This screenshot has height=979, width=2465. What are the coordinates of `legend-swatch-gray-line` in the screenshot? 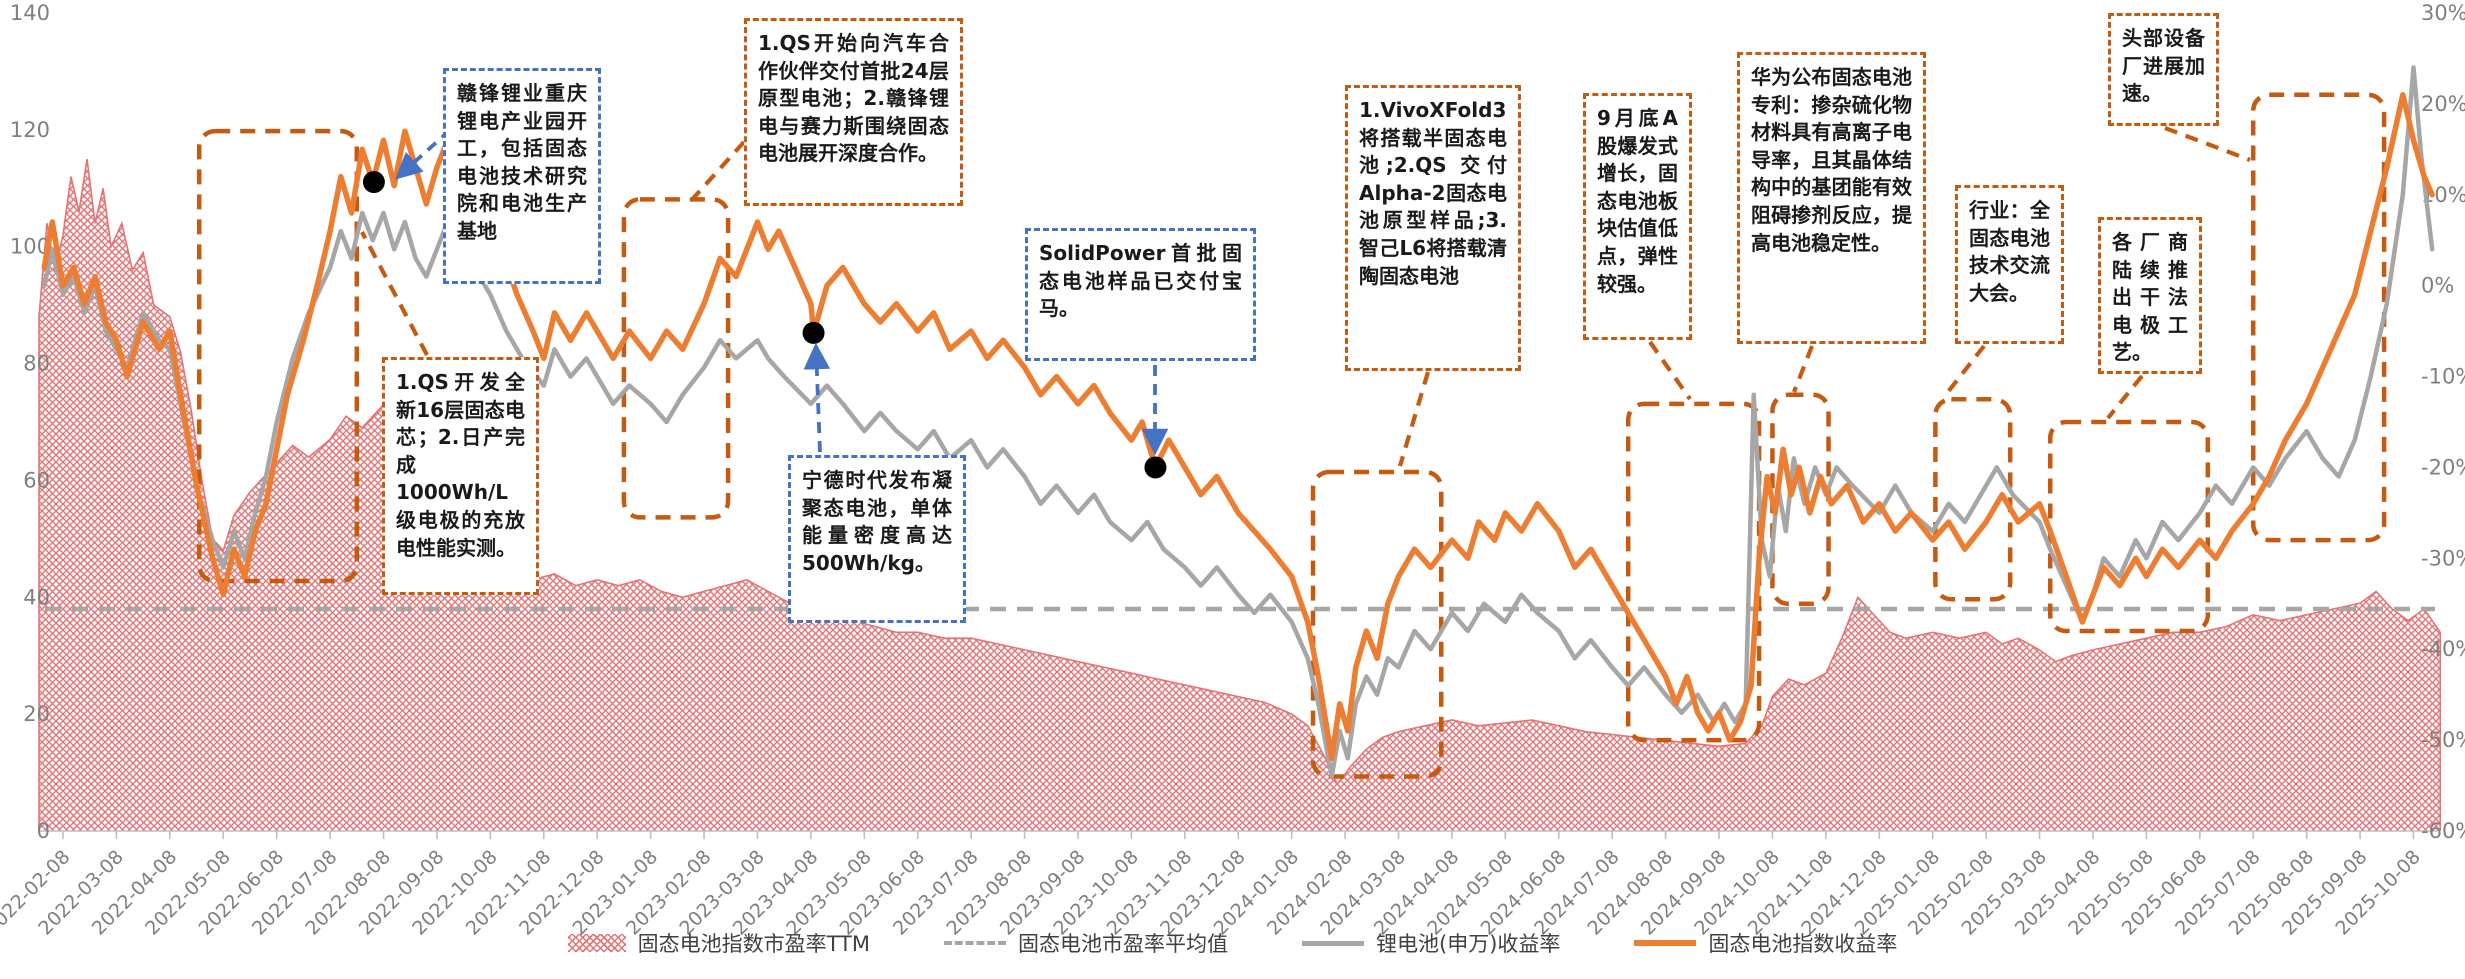 It's located at (1333, 943).